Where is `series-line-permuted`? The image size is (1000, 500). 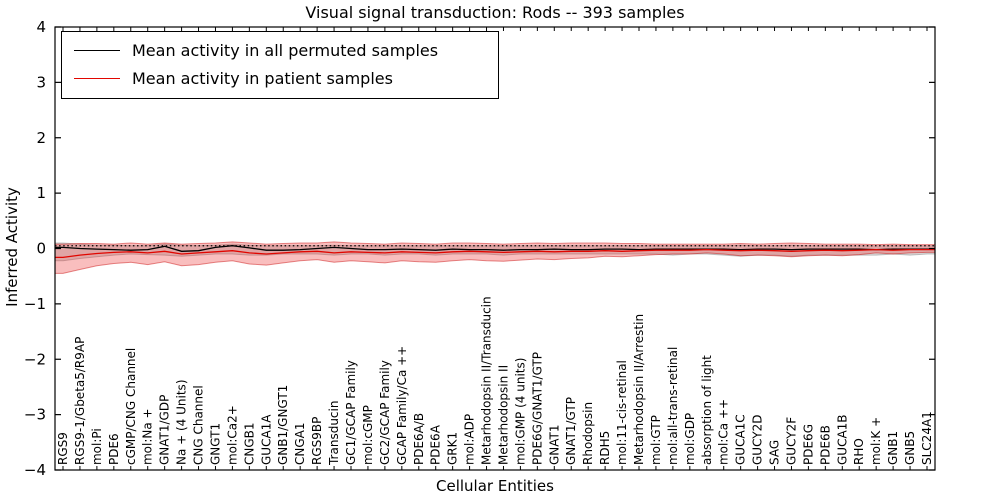
series-line-permuted is located at coordinates (495, 248).